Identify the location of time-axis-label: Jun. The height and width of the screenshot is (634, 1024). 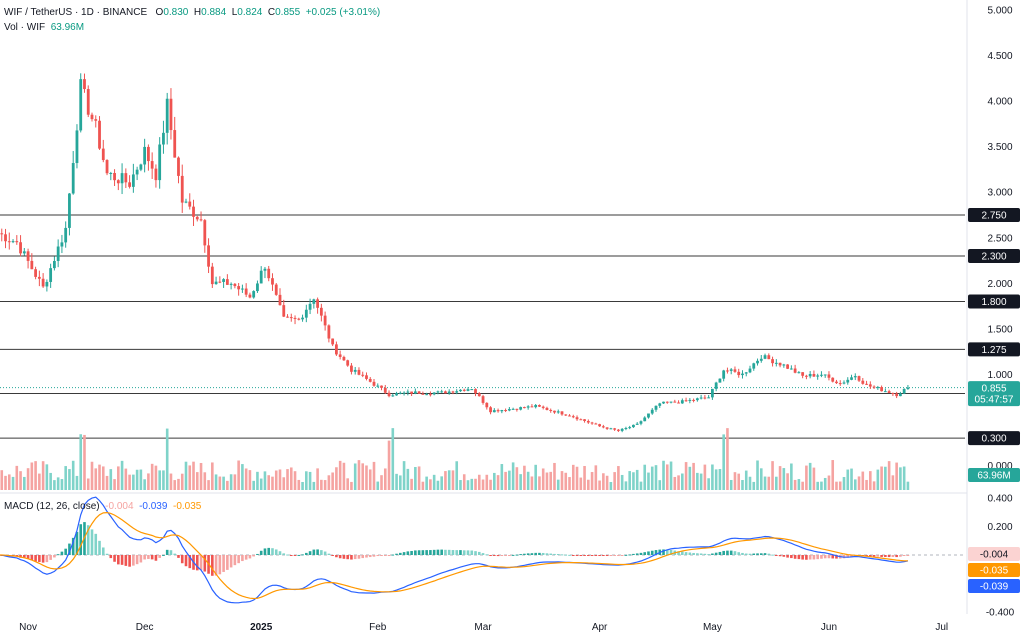
(829, 627).